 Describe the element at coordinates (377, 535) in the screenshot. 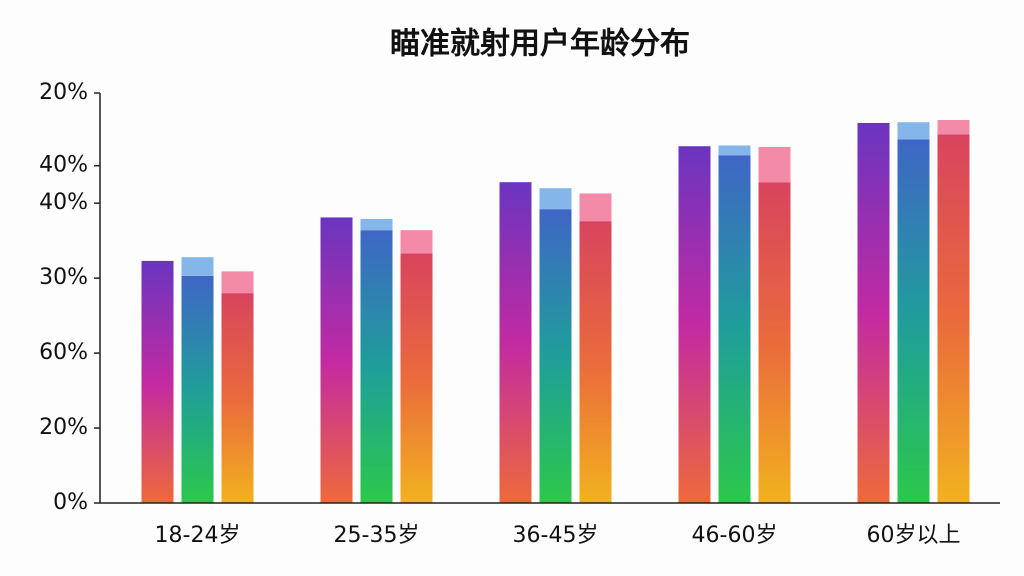

I see `x-tick-label: 25-35岁` at that location.